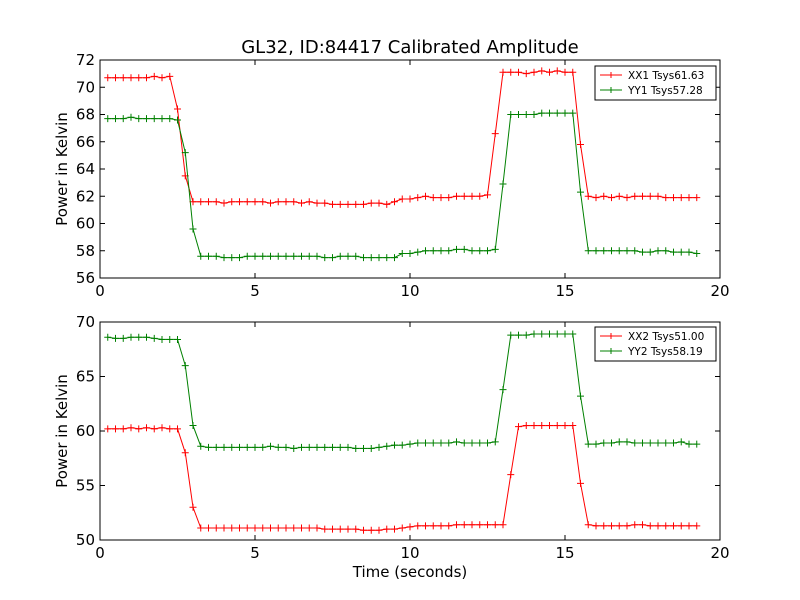  I want to click on y-tick-label: 72, so click(85, 60).